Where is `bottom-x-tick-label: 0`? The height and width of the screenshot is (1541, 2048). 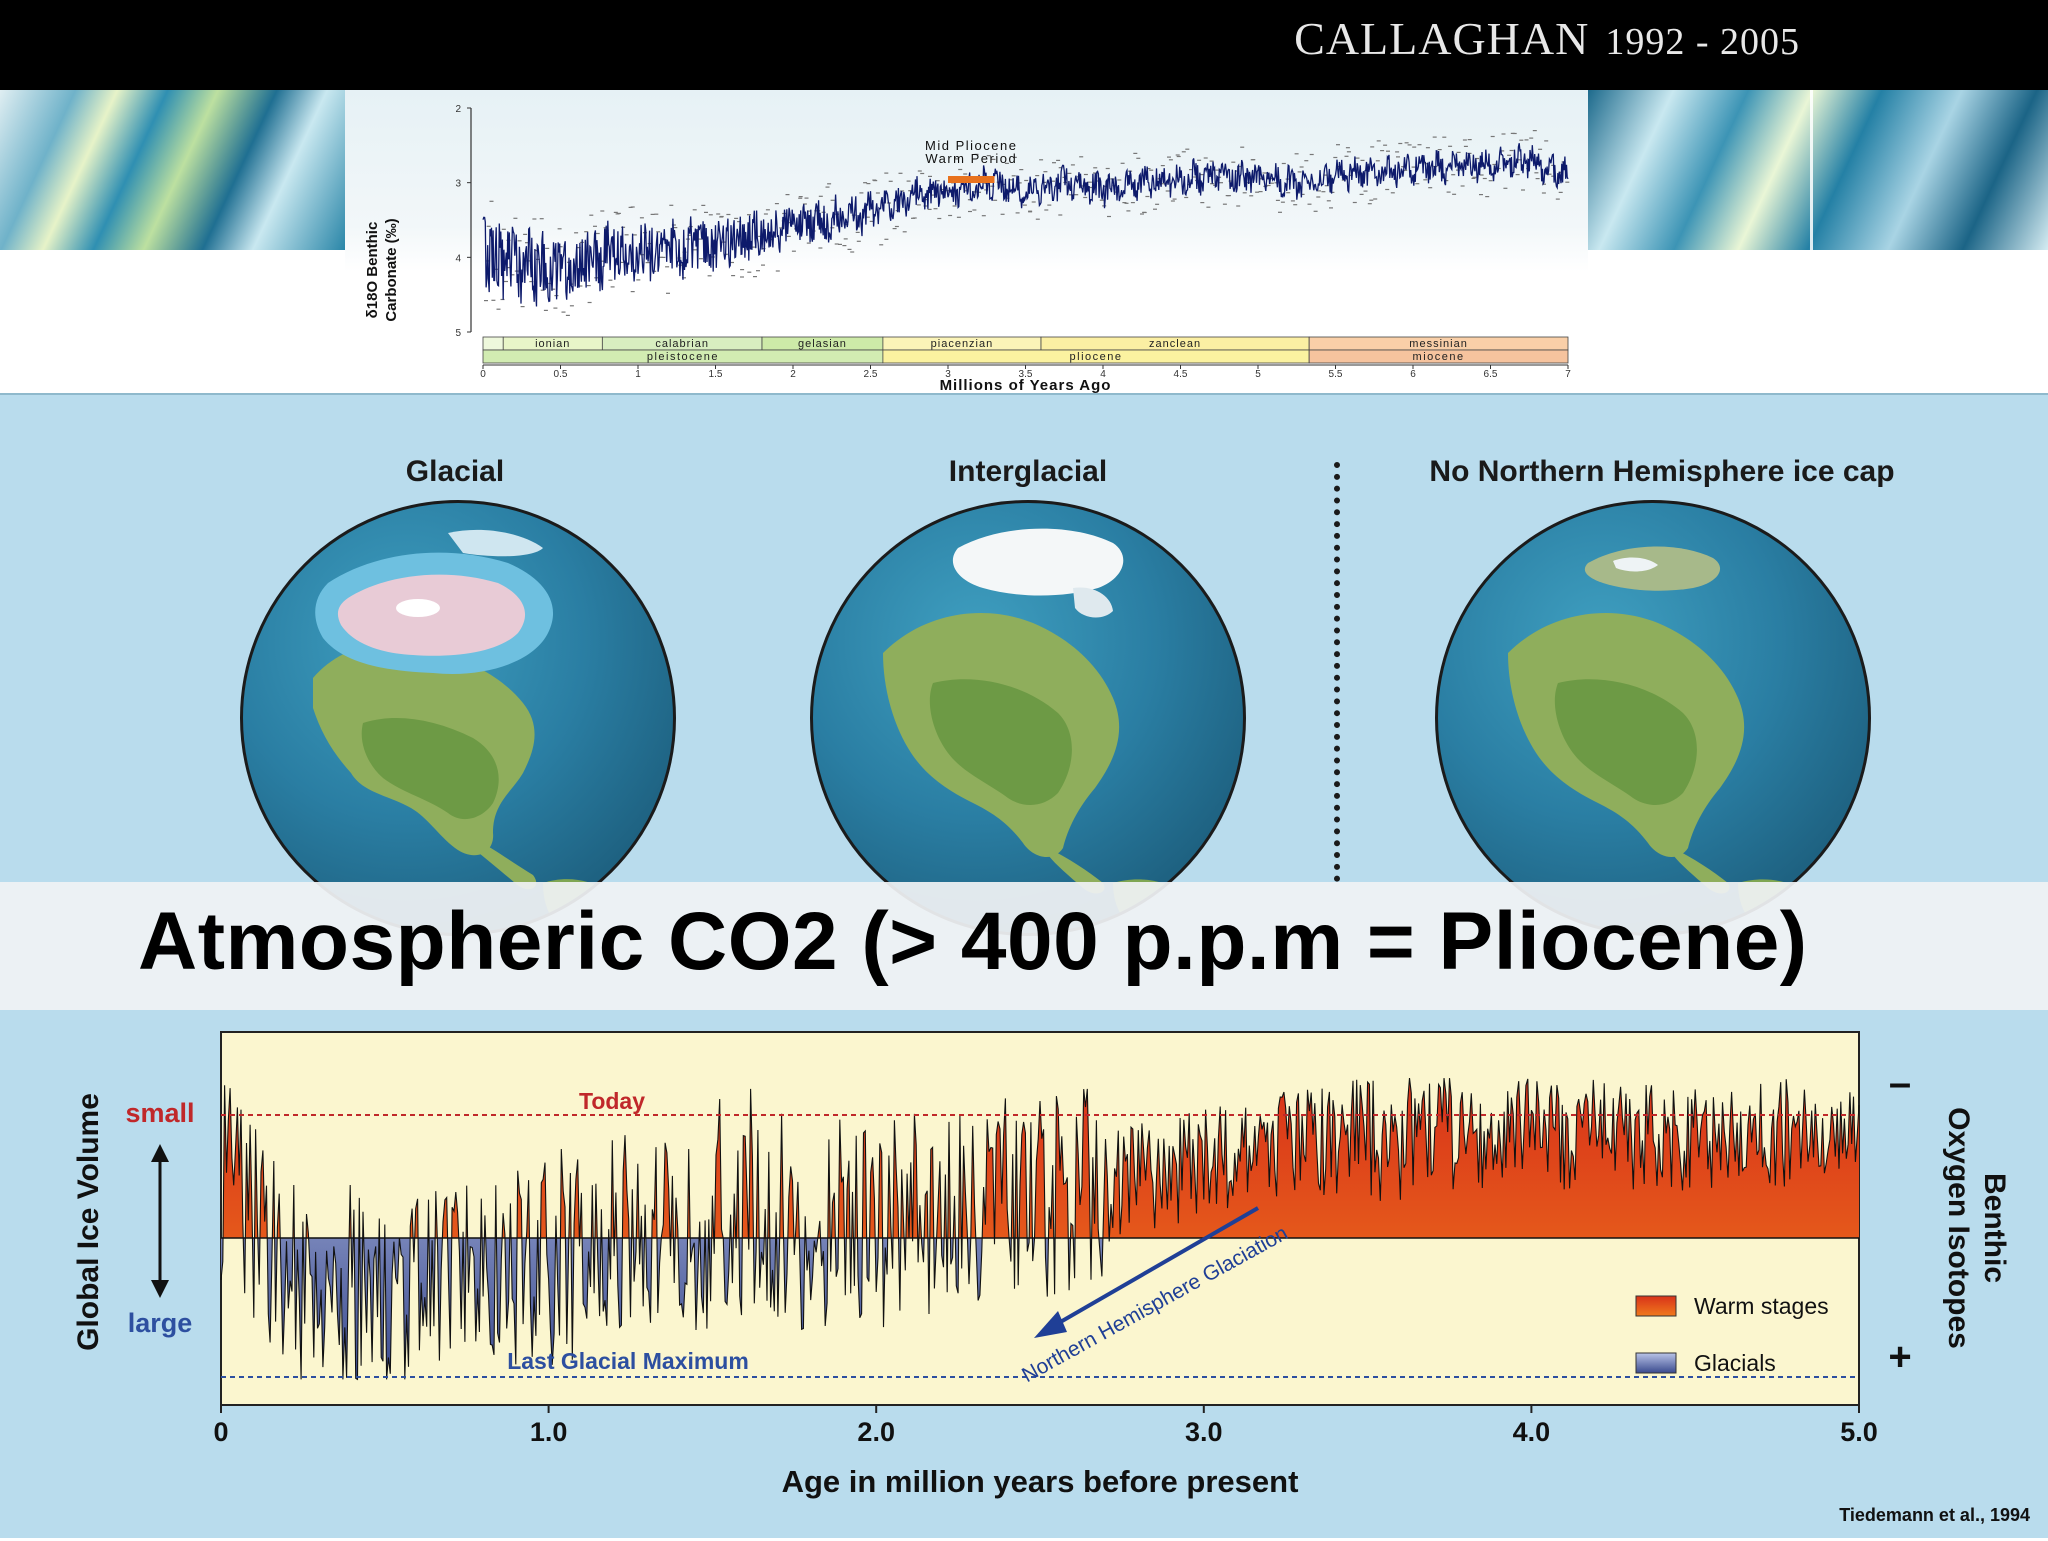 bottom-x-tick-label: 0 is located at coordinates (220, 1432).